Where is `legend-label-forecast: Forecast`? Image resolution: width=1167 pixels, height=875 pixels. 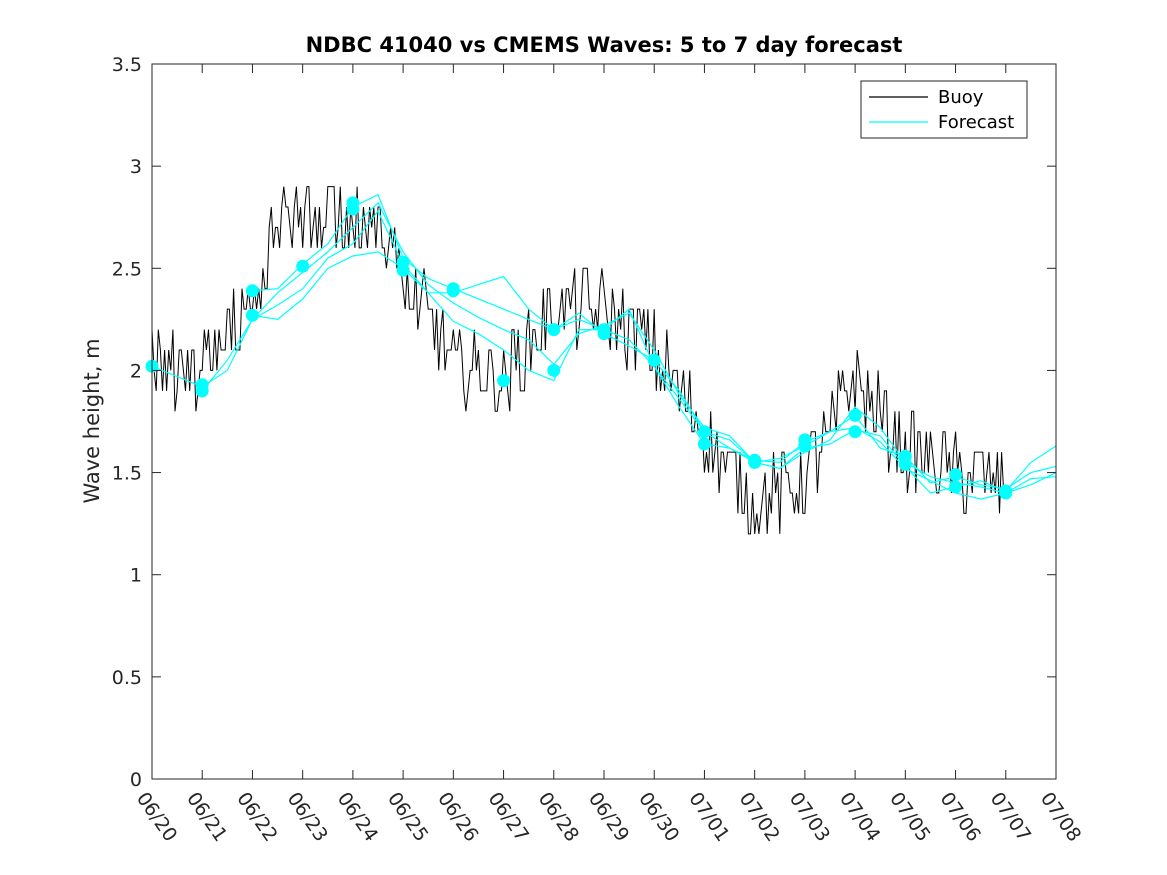
legend-label-forecast: Forecast is located at coordinates (976, 122).